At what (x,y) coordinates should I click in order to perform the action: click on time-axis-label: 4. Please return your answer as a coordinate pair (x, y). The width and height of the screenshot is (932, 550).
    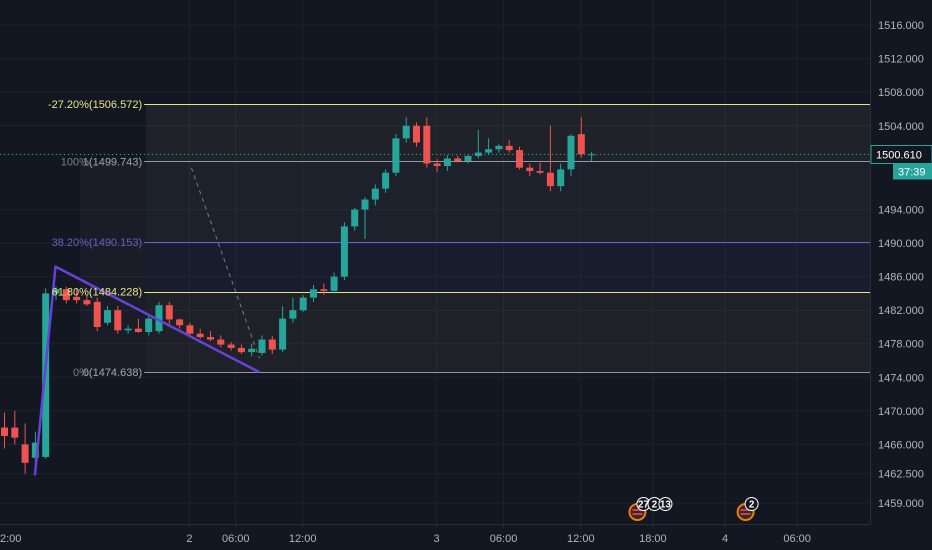
    Looking at the image, I should click on (725, 539).